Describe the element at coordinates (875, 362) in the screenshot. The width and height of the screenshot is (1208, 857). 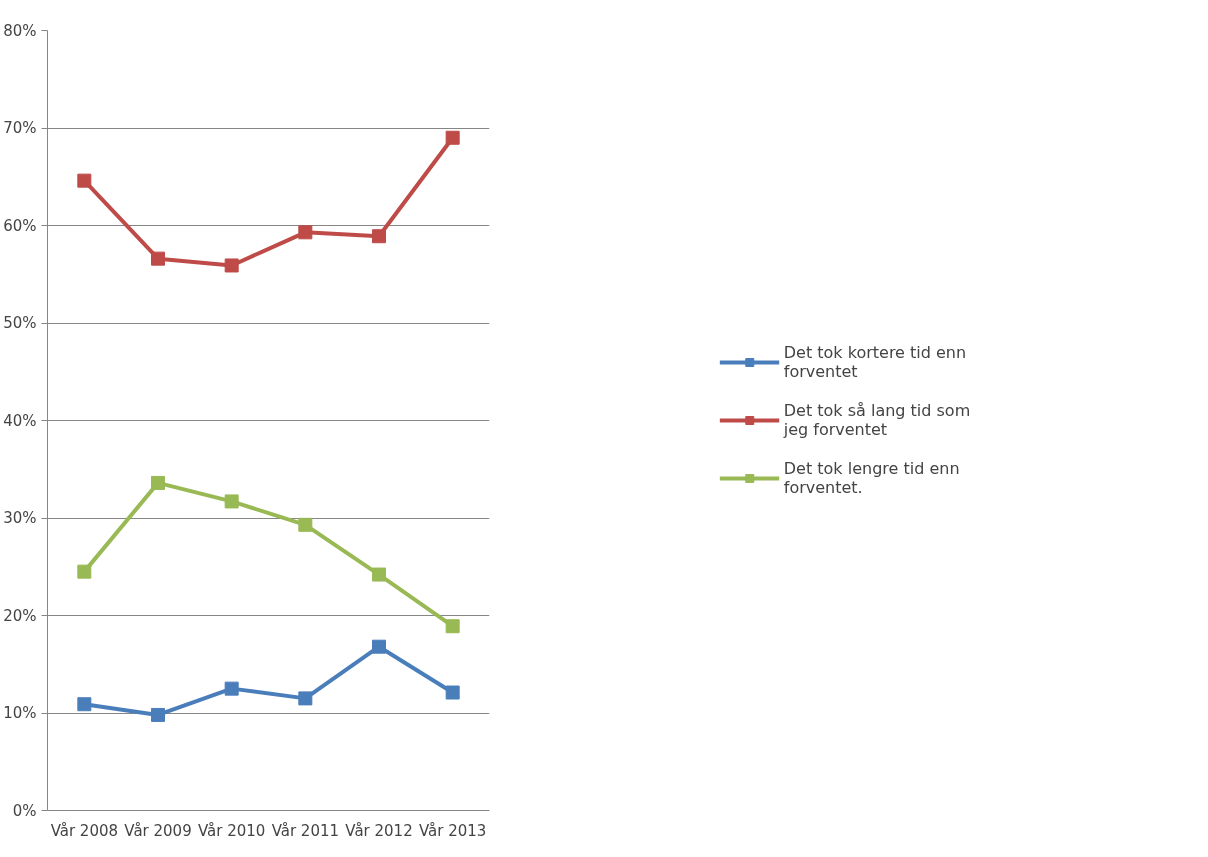
I see `legend-label: Det tok kortere tid enn forventet` at that location.